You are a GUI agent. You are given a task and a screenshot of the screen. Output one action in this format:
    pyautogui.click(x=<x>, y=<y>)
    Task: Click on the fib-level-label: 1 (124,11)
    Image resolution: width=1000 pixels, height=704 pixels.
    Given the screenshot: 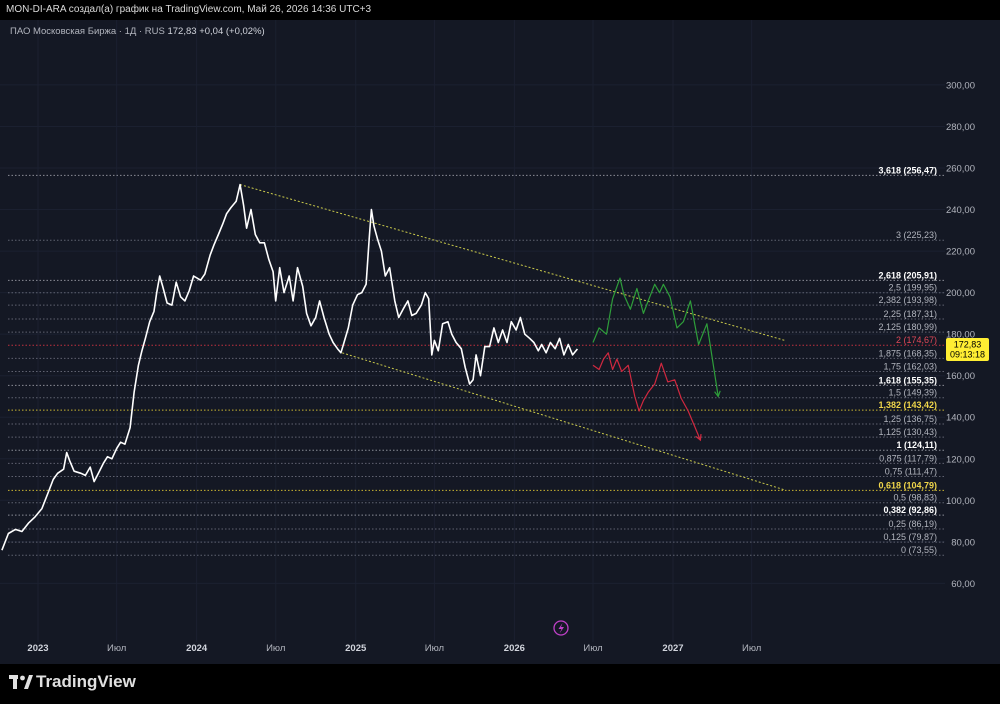 What is the action you would take?
    pyautogui.click(x=916, y=445)
    